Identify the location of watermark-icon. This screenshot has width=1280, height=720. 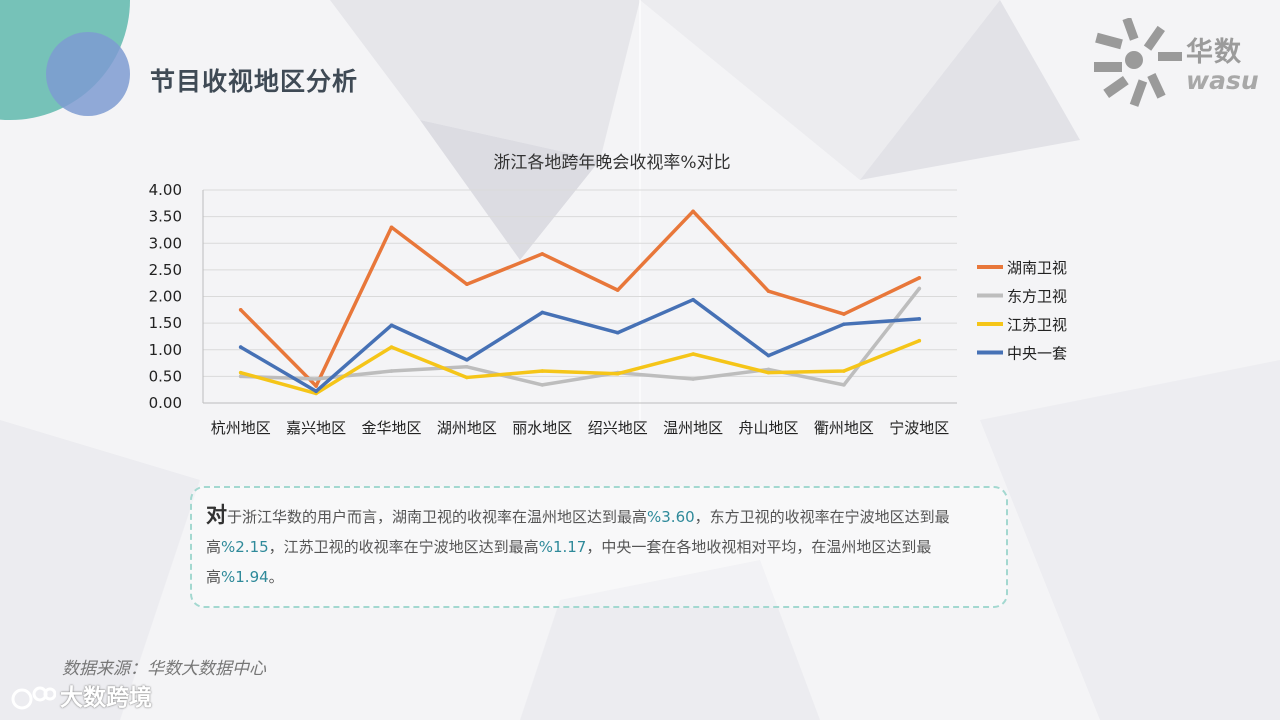
(33, 698).